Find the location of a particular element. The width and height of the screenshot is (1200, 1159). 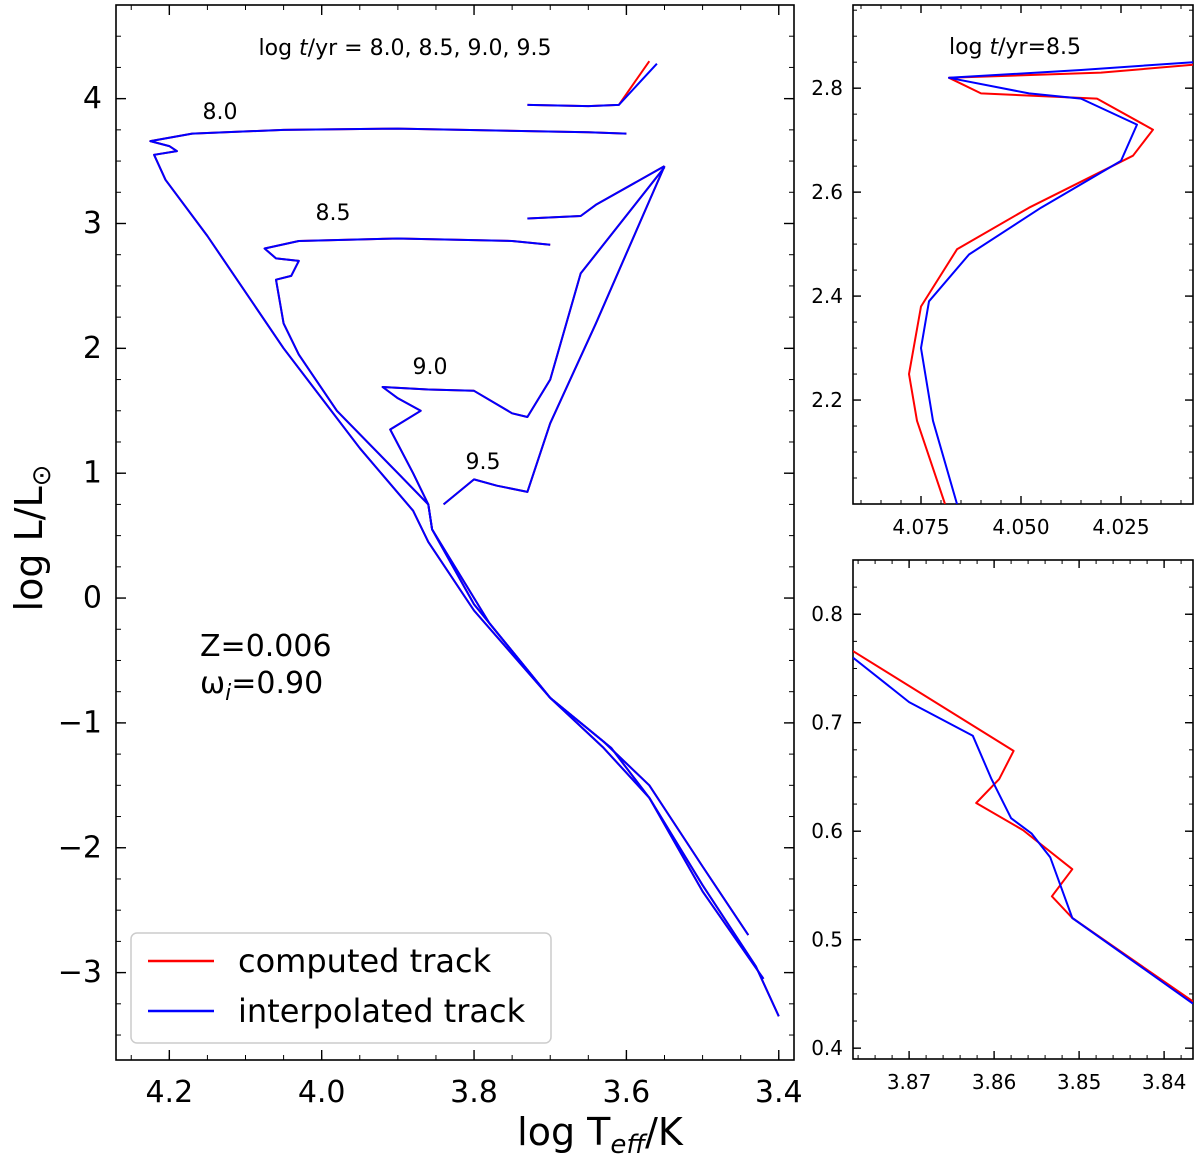

inset-bottom-x-tick-label: 3.87 is located at coordinates (909, 1082).